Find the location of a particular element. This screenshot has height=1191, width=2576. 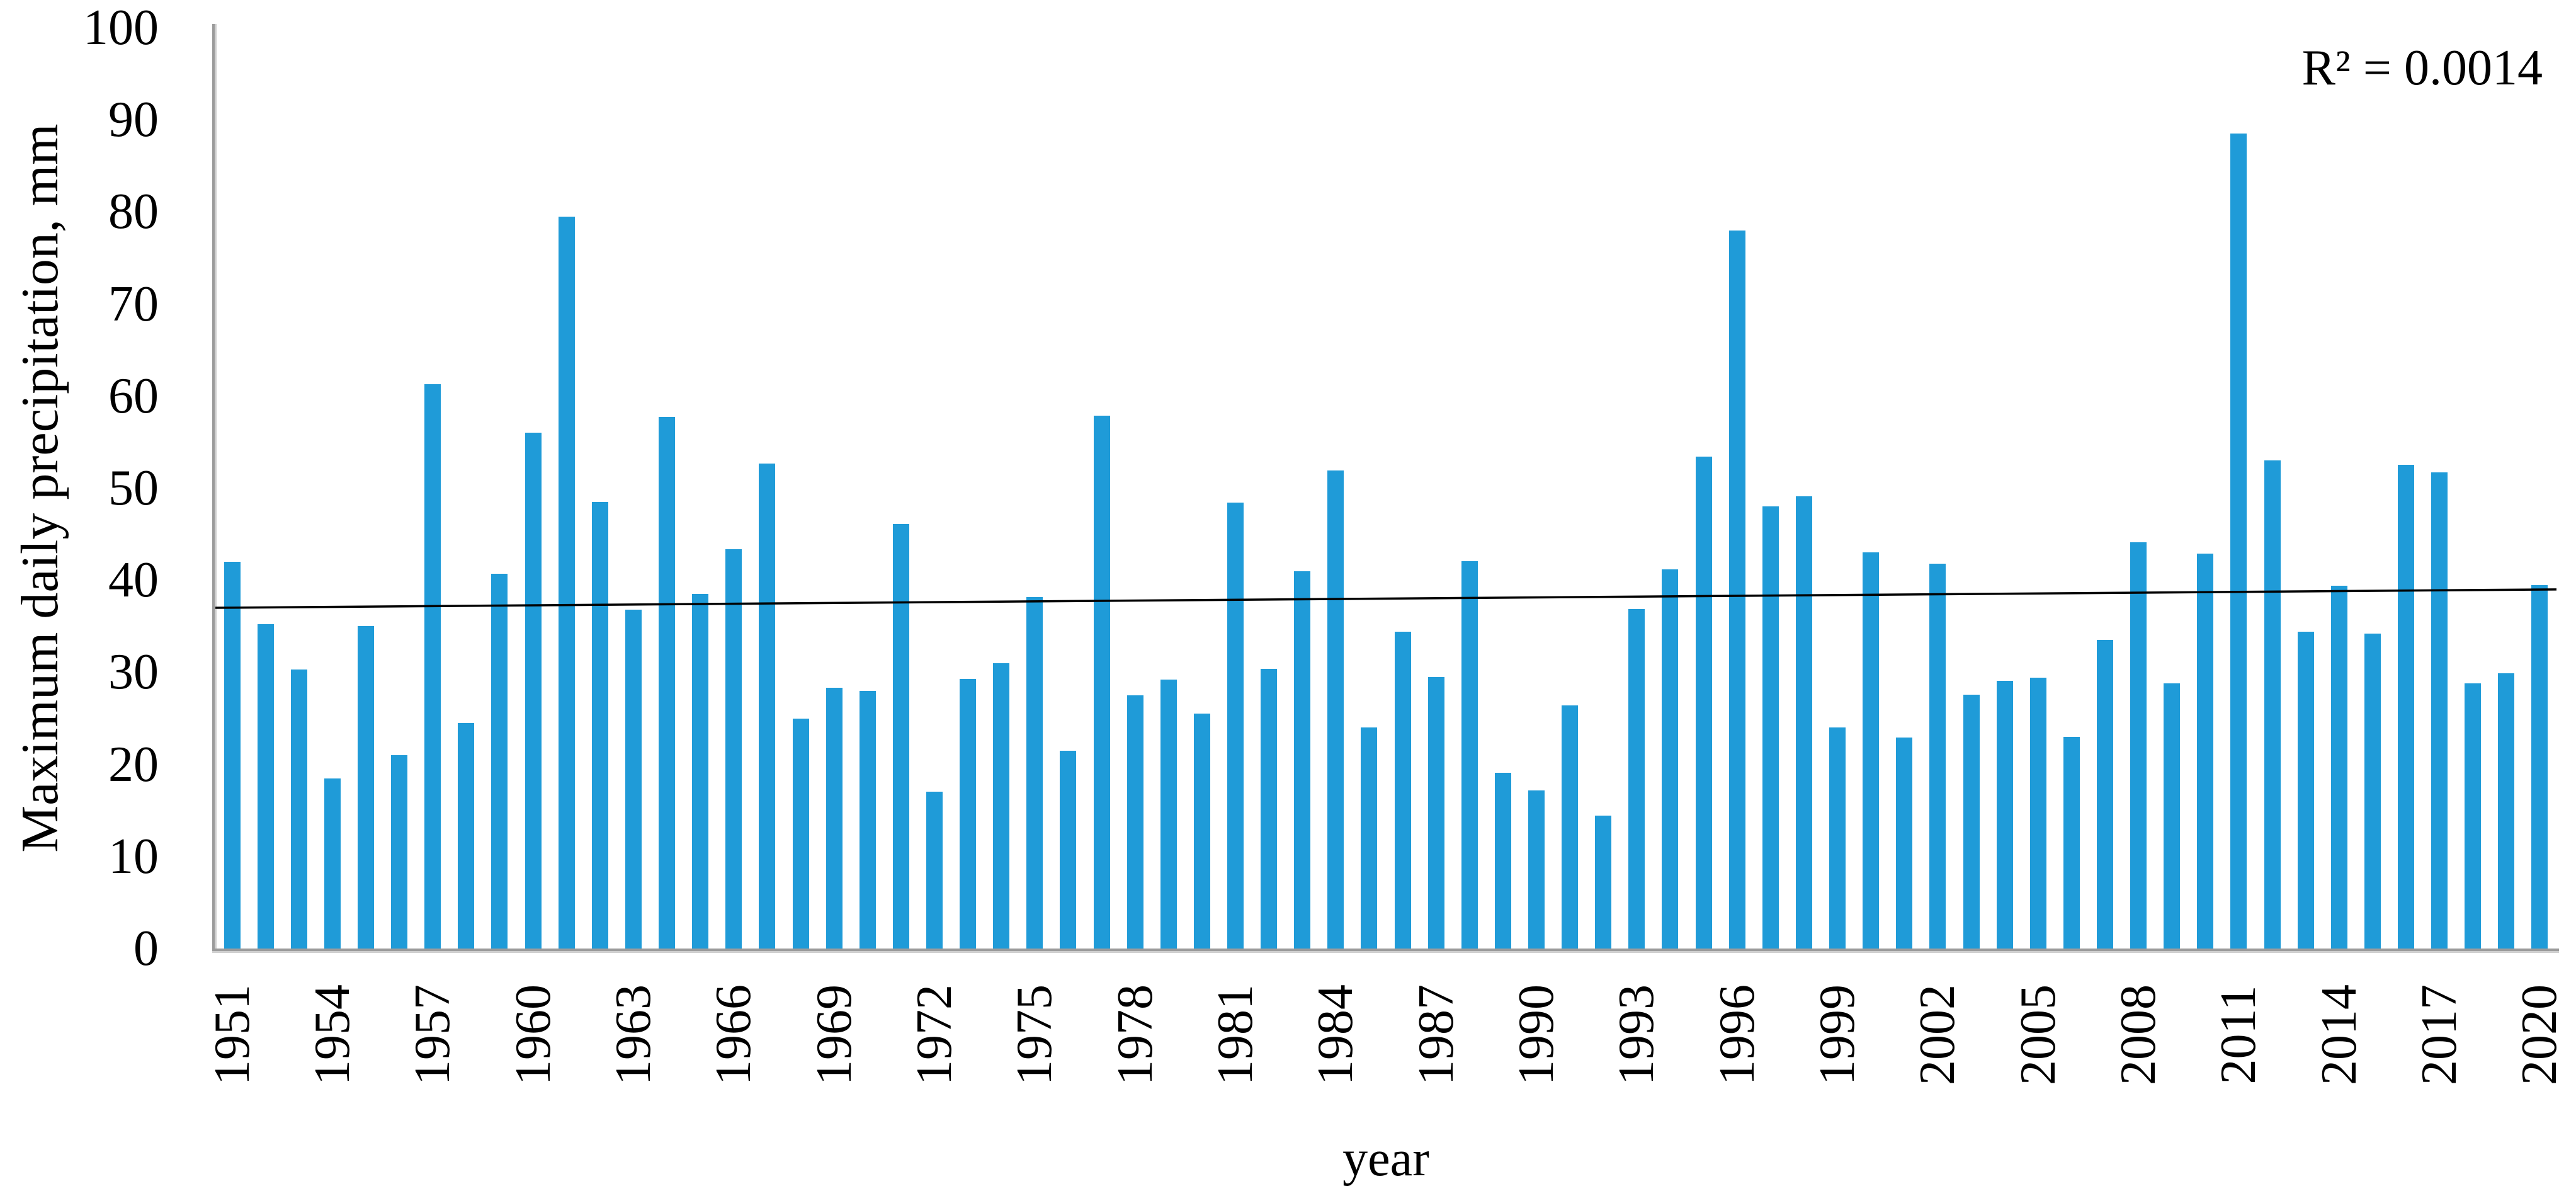

bar-1975 is located at coordinates (1034, 772).